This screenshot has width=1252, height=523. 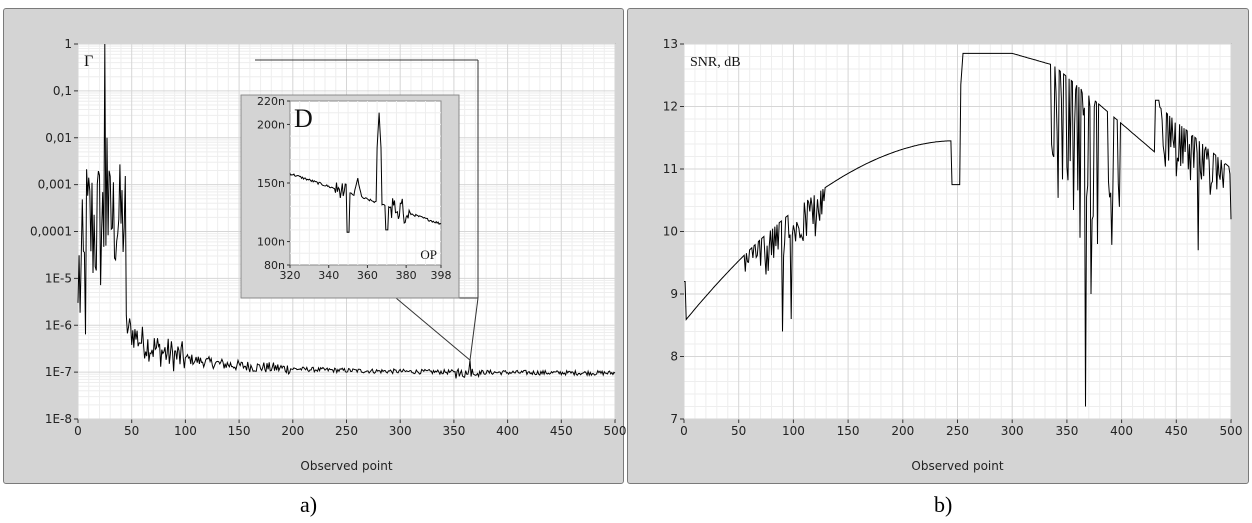 I want to click on y-tick-label-a: 1, so click(x=68, y=44).